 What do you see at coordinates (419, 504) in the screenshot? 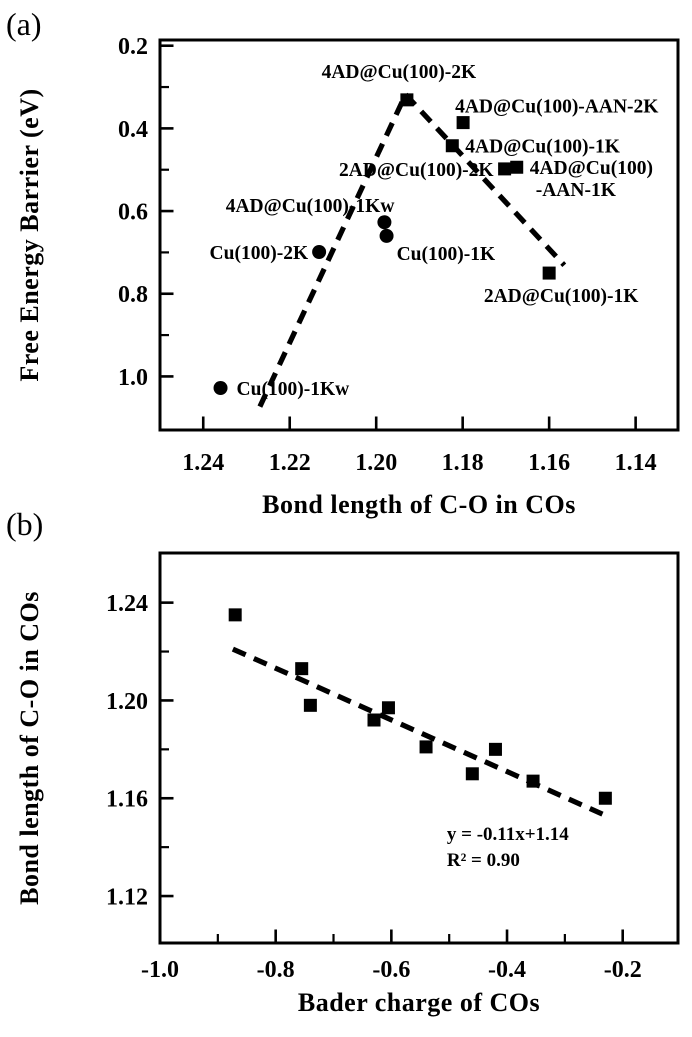
I see `panel-a-x-axis-title: Bond length of C-O in COs` at bounding box center [419, 504].